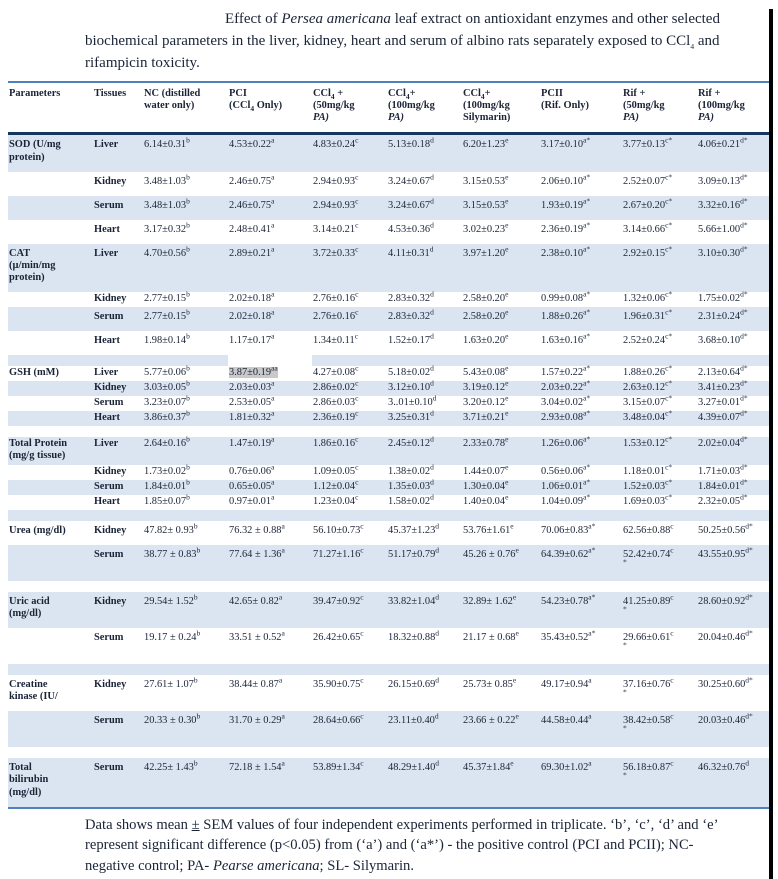  Describe the element at coordinates (414, 635) in the screenshot. I see `value-cell: 18.32±0.88d` at that location.